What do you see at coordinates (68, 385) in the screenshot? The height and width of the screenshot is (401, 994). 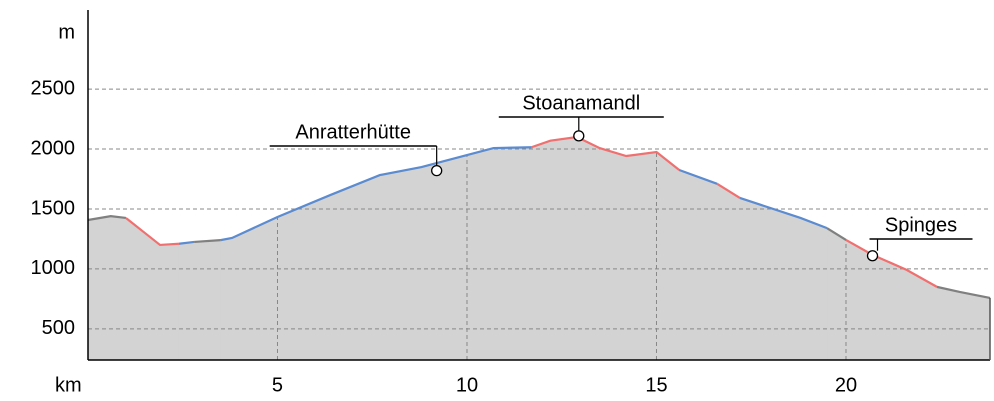 I see `x-axis-label: km` at bounding box center [68, 385].